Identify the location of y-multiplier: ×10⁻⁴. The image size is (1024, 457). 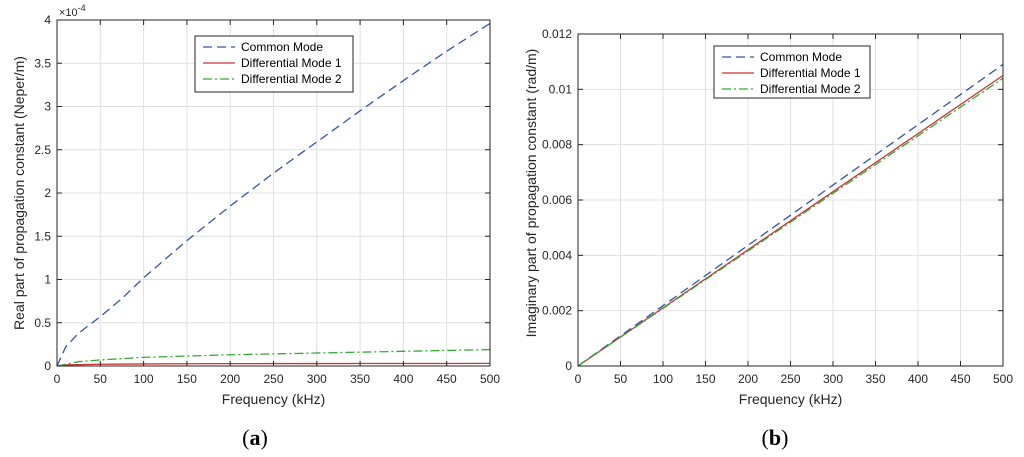
(72, 11).